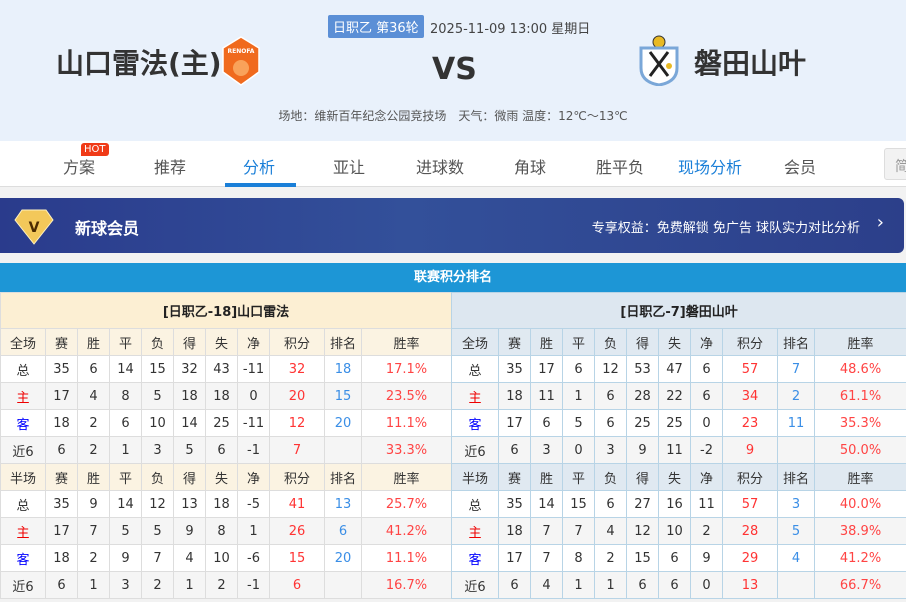 Image resolution: width=906 pixels, height=602 pixels. What do you see at coordinates (642, 450) in the screenshot?
I see `goals-for: 9` at bounding box center [642, 450].